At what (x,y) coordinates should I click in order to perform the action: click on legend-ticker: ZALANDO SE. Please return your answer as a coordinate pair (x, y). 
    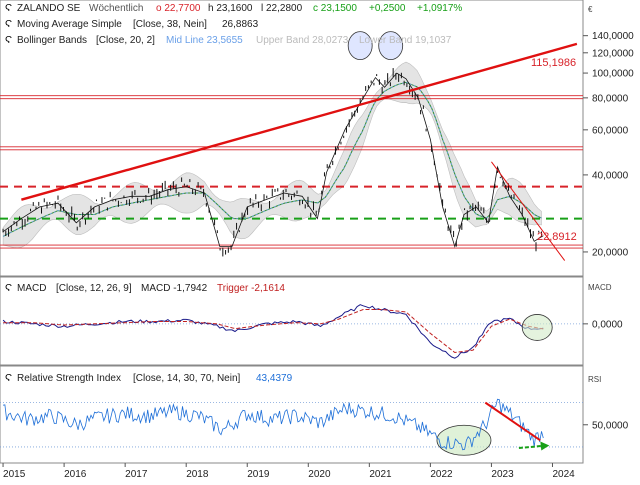
    Looking at the image, I should click on (49, 8).